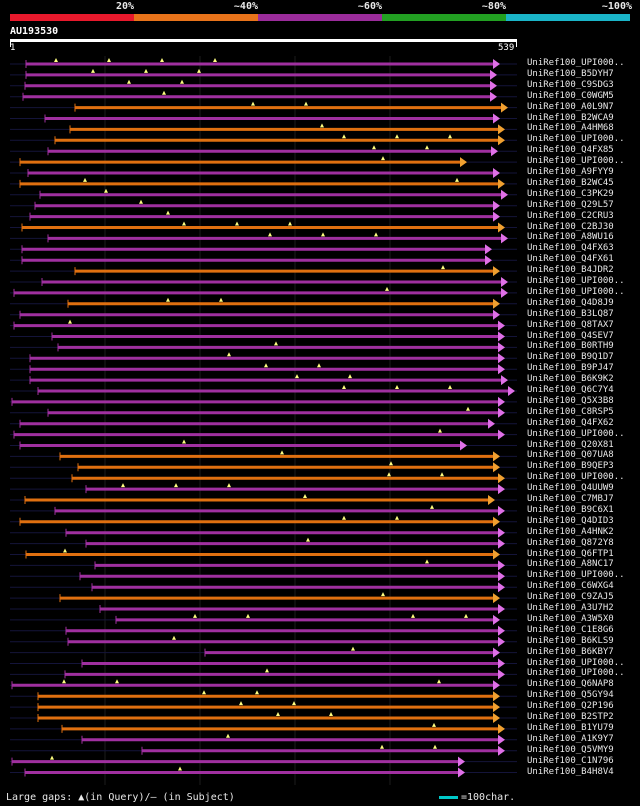 This screenshot has width=640, height=806. What do you see at coordinates (570, 466) in the screenshot?
I see `hit-label: UniRef100_B9QEP3` at bounding box center [570, 466].